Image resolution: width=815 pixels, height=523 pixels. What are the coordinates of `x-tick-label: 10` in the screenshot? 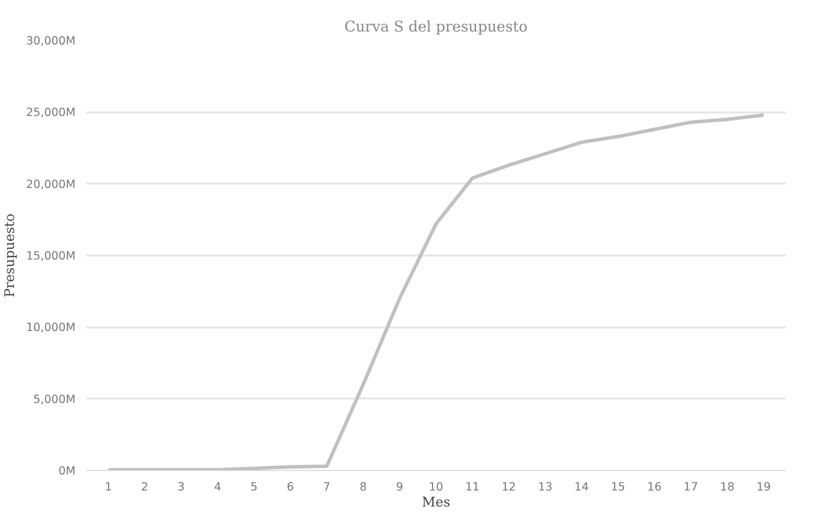 It's located at (436, 487).